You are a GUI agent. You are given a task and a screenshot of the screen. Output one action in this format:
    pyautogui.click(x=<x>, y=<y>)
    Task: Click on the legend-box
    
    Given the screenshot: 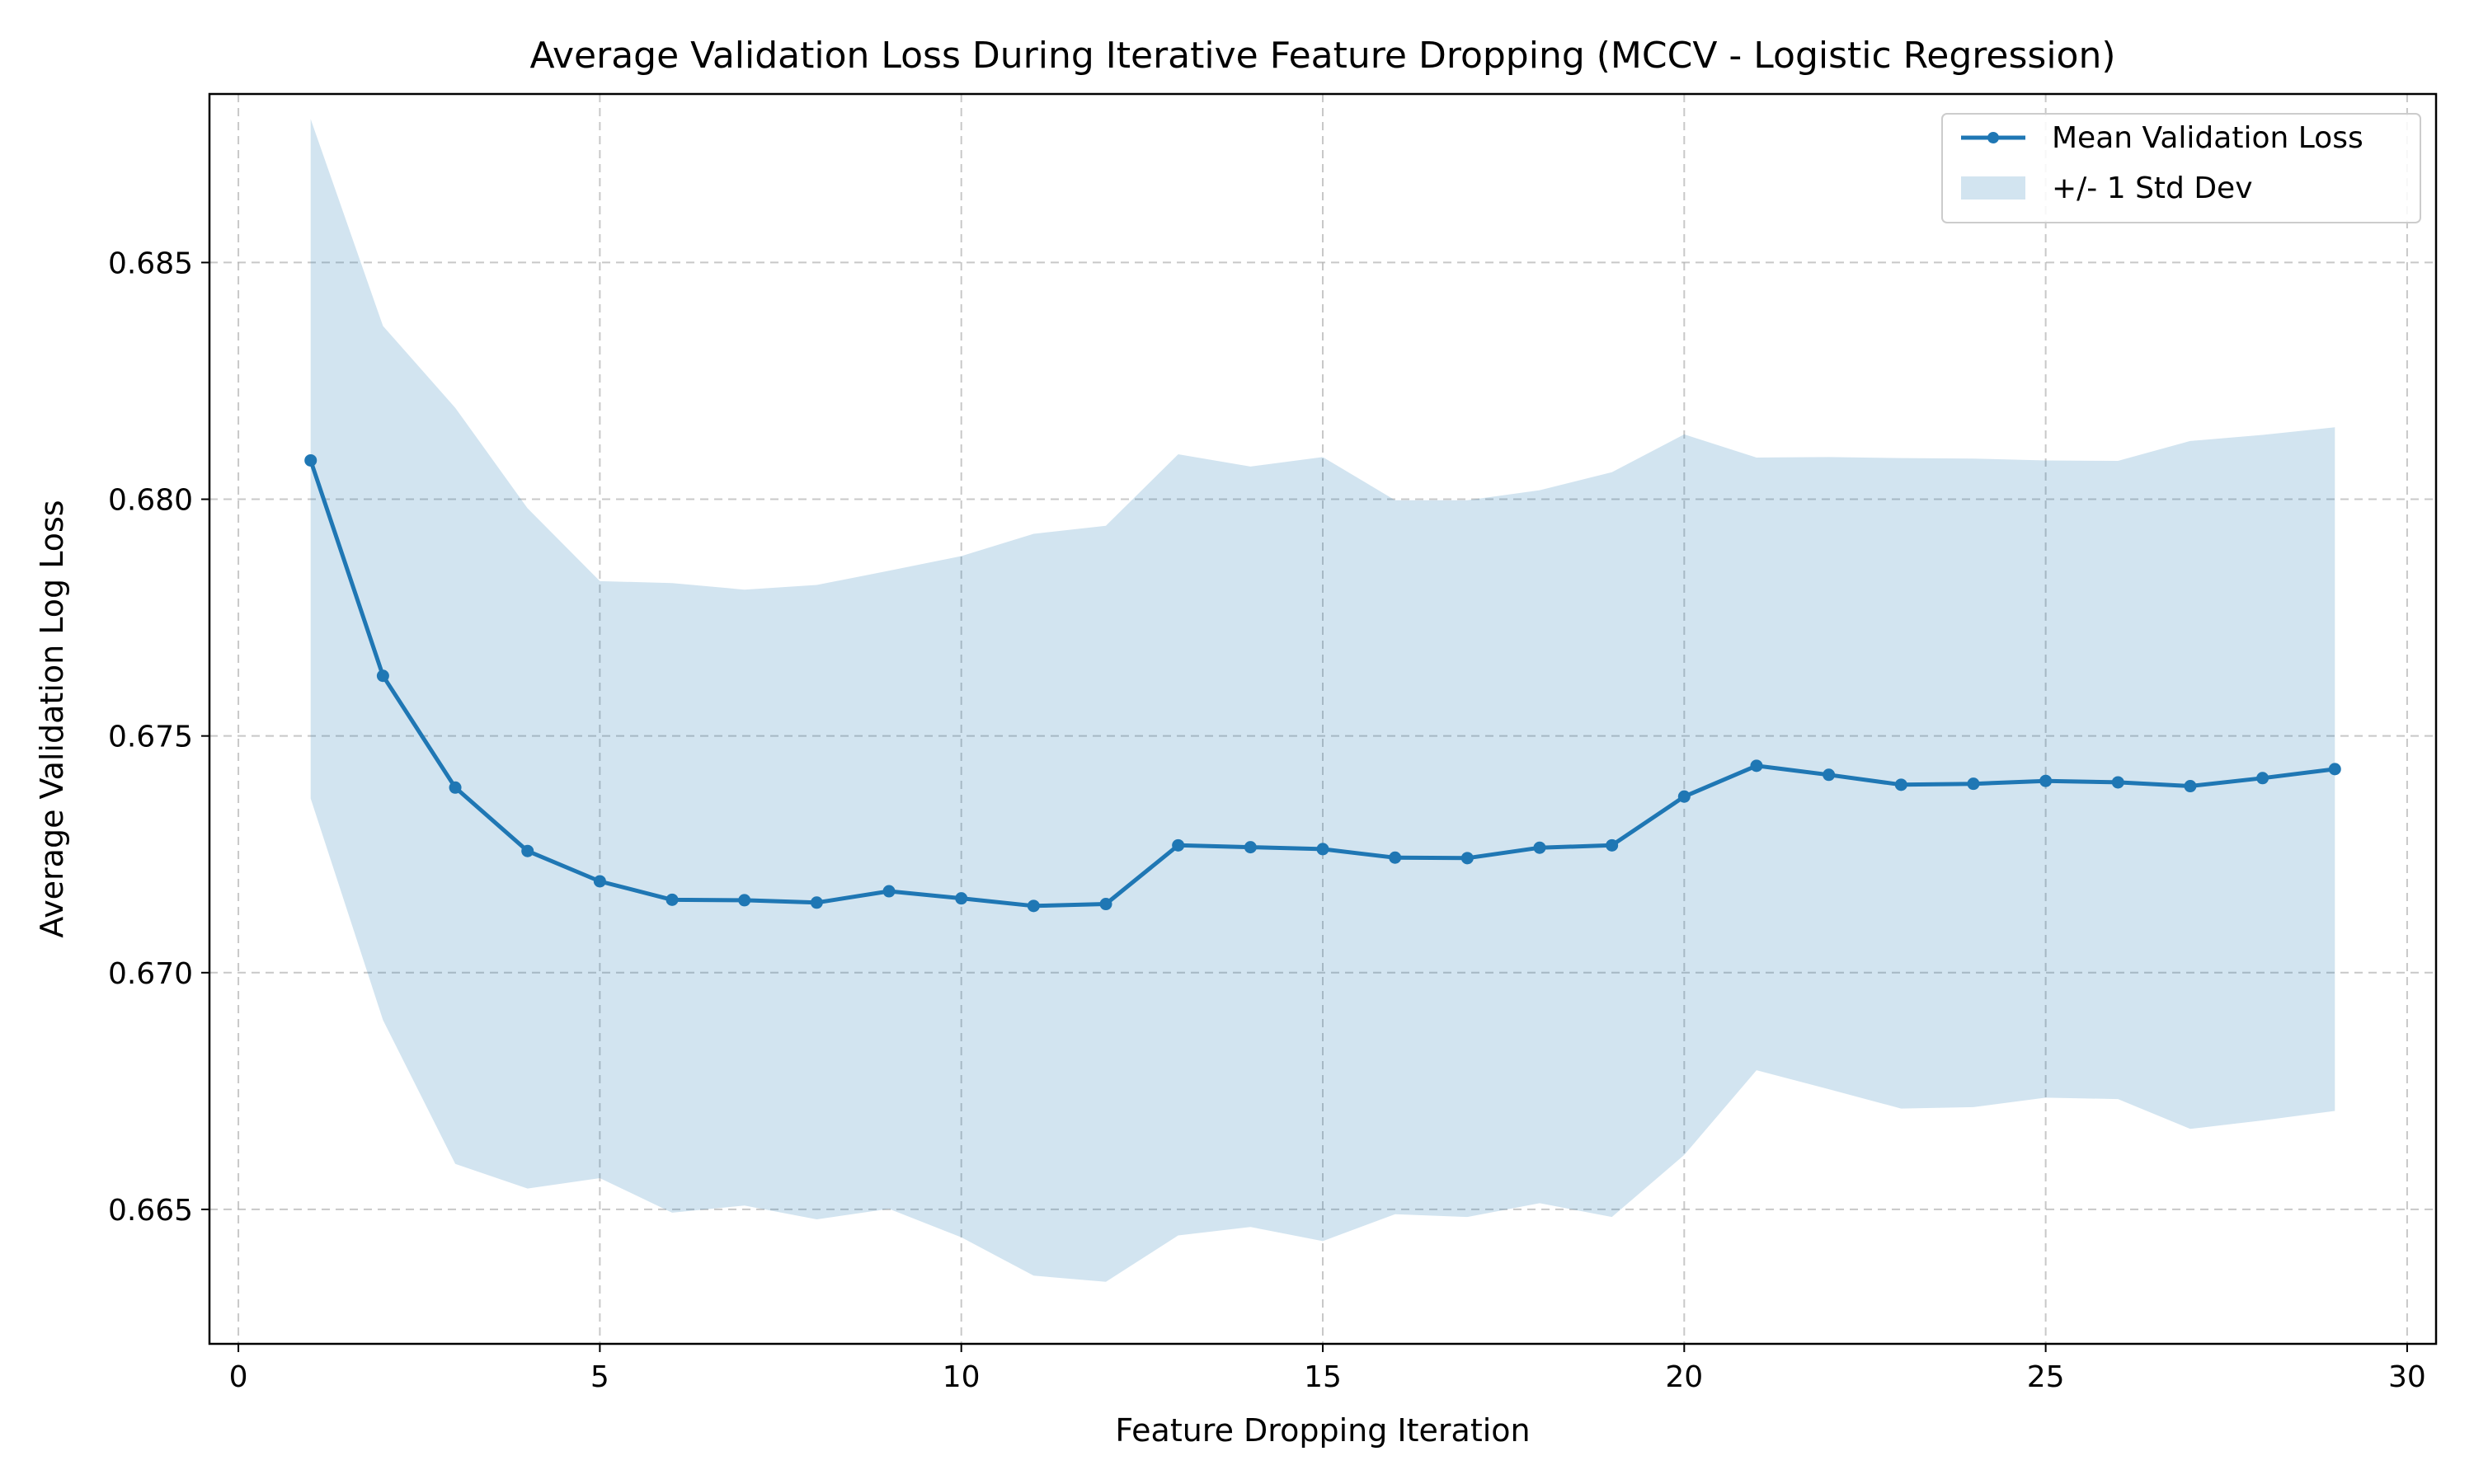 What is the action you would take?
    pyautogui.click(x=2181, y=168)
    